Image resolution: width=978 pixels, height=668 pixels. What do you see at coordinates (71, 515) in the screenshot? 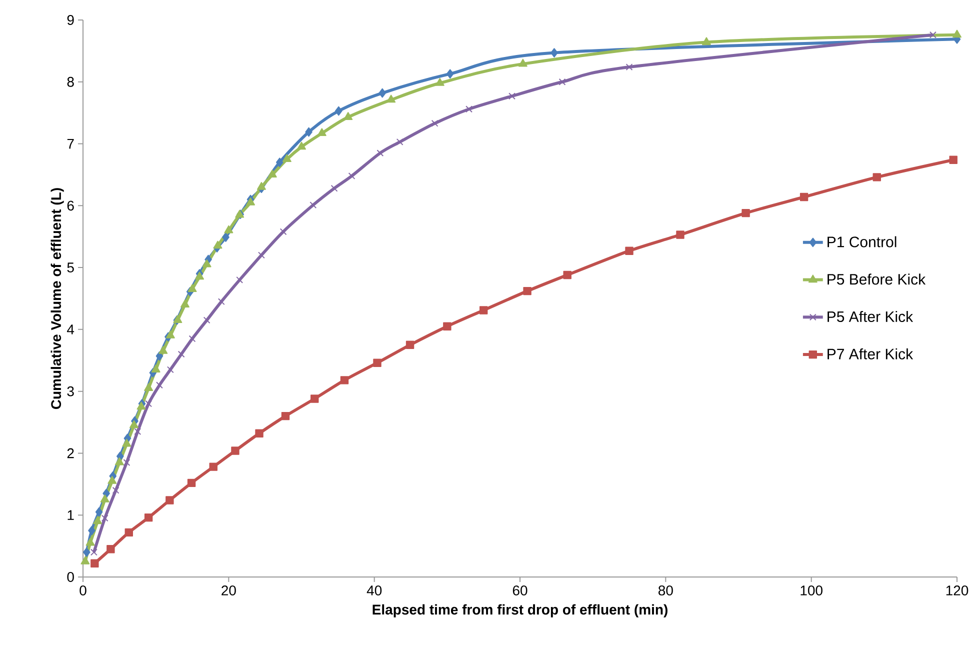
I see `y-tick-label: 1` at bounding box center [71, 515].